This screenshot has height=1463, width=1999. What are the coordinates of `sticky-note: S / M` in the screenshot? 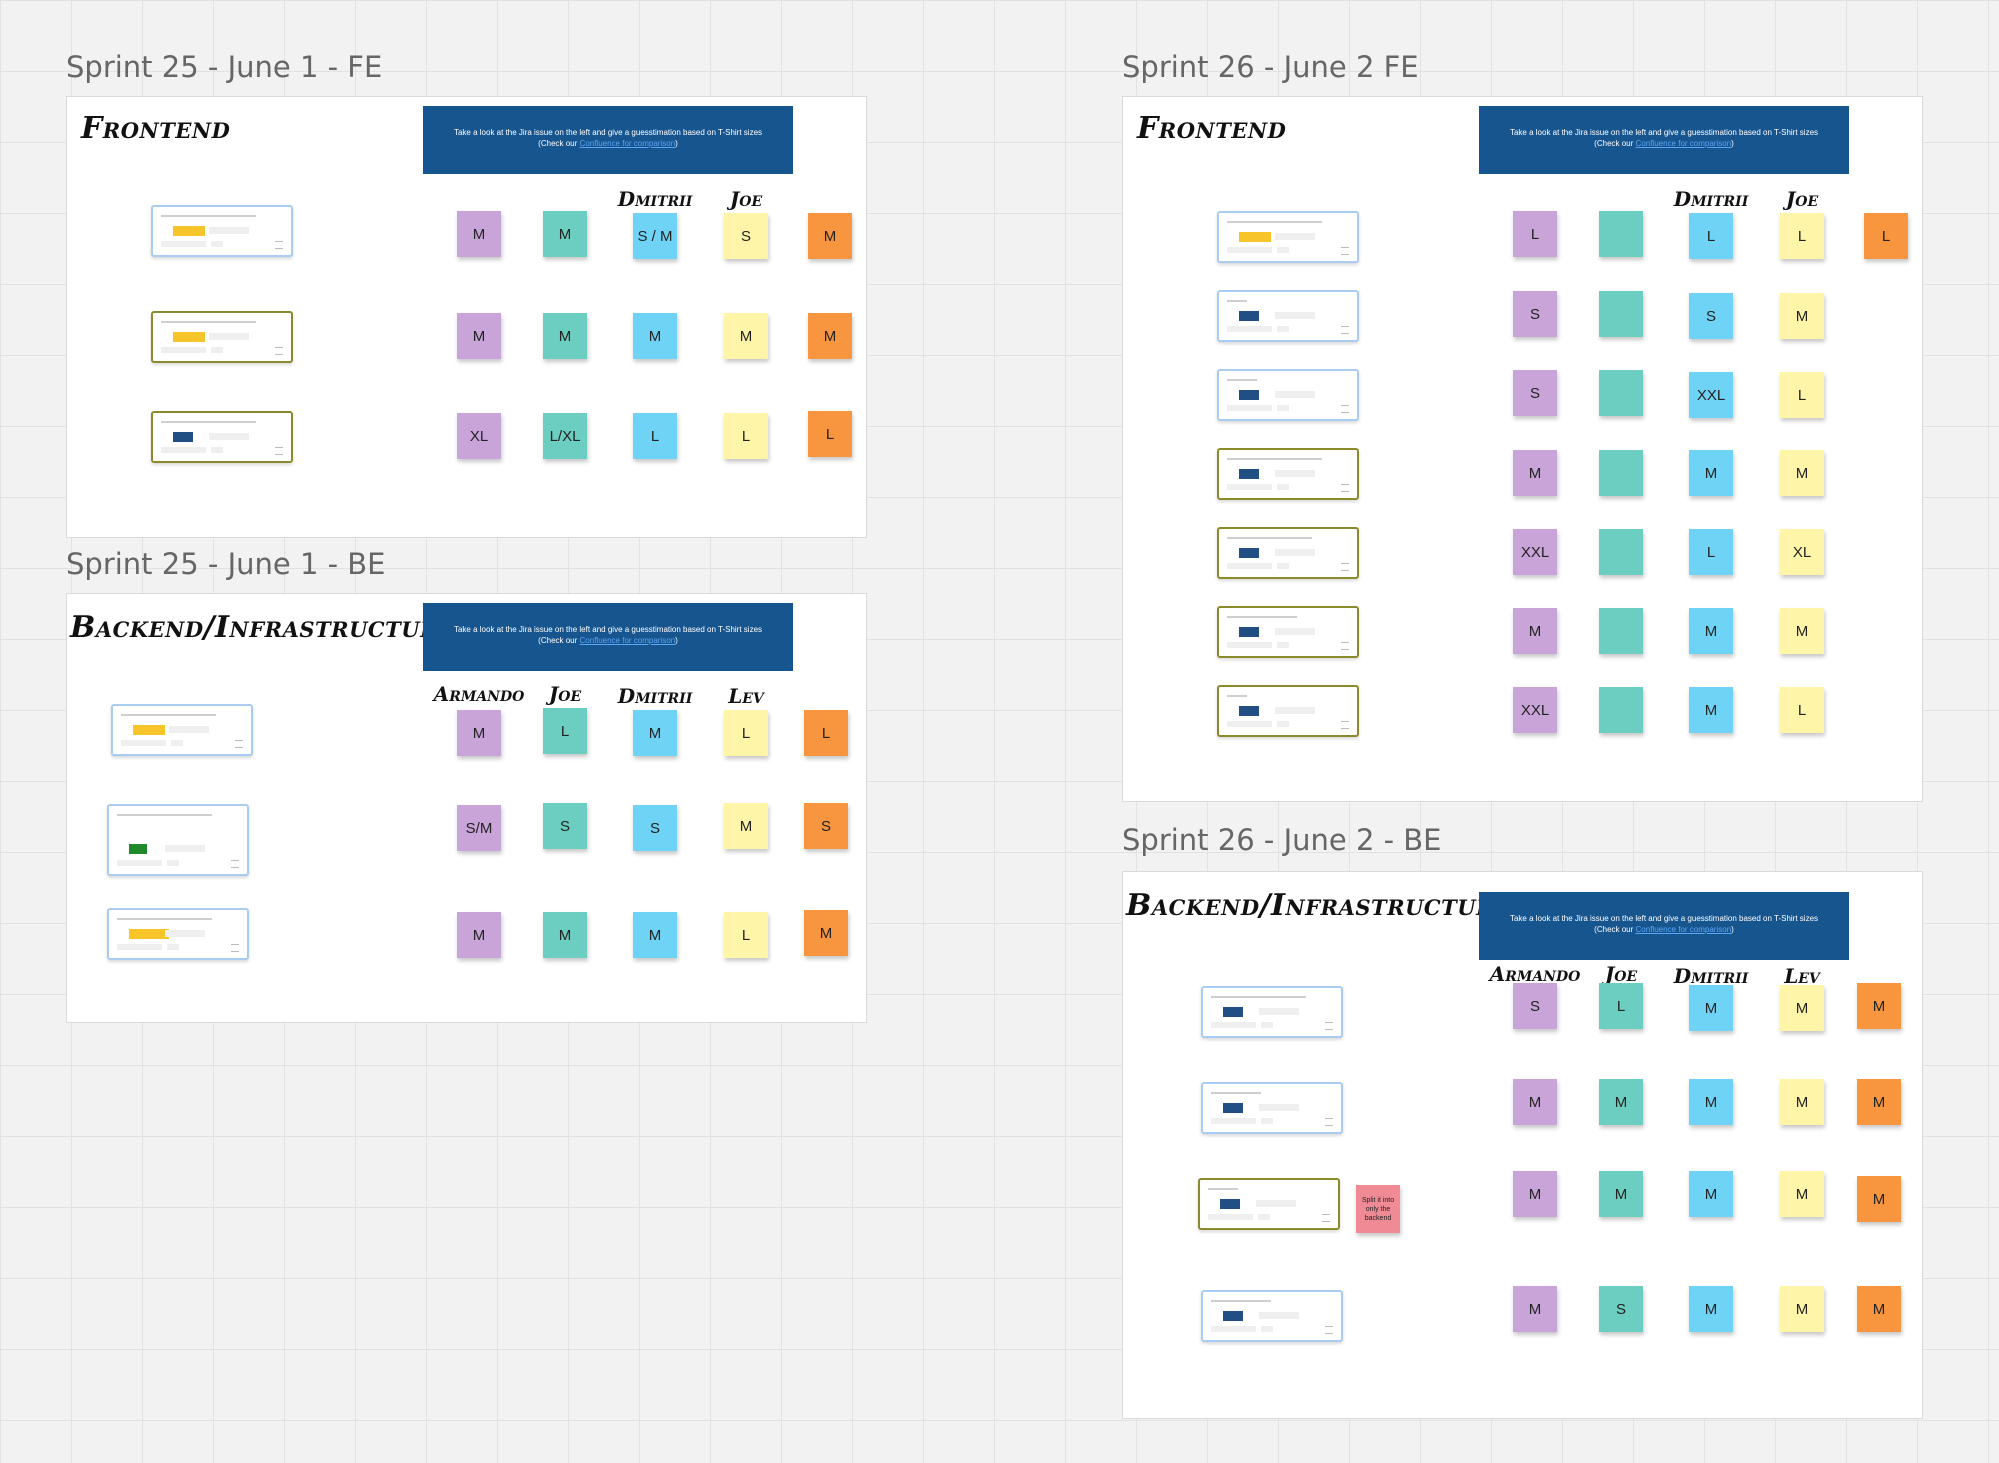 It's located at (655, 236).